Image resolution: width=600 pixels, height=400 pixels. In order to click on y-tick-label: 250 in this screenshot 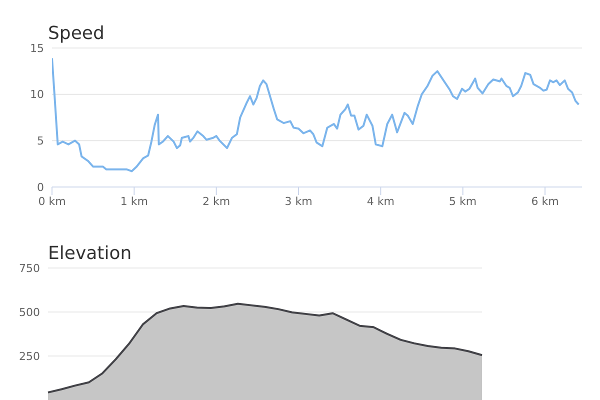, I will do `click(29, 356)`.